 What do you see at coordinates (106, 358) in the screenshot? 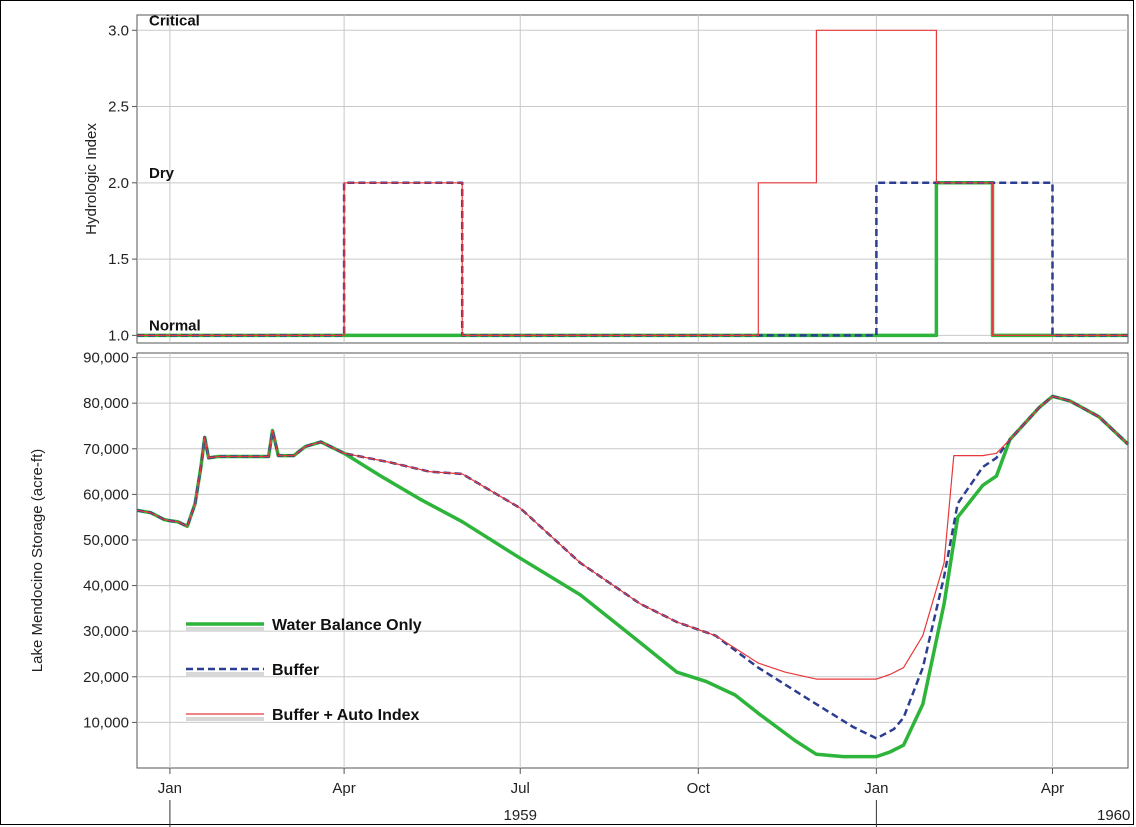
I see `y-tick-label: 90,000` at bounding box center [106, 358].